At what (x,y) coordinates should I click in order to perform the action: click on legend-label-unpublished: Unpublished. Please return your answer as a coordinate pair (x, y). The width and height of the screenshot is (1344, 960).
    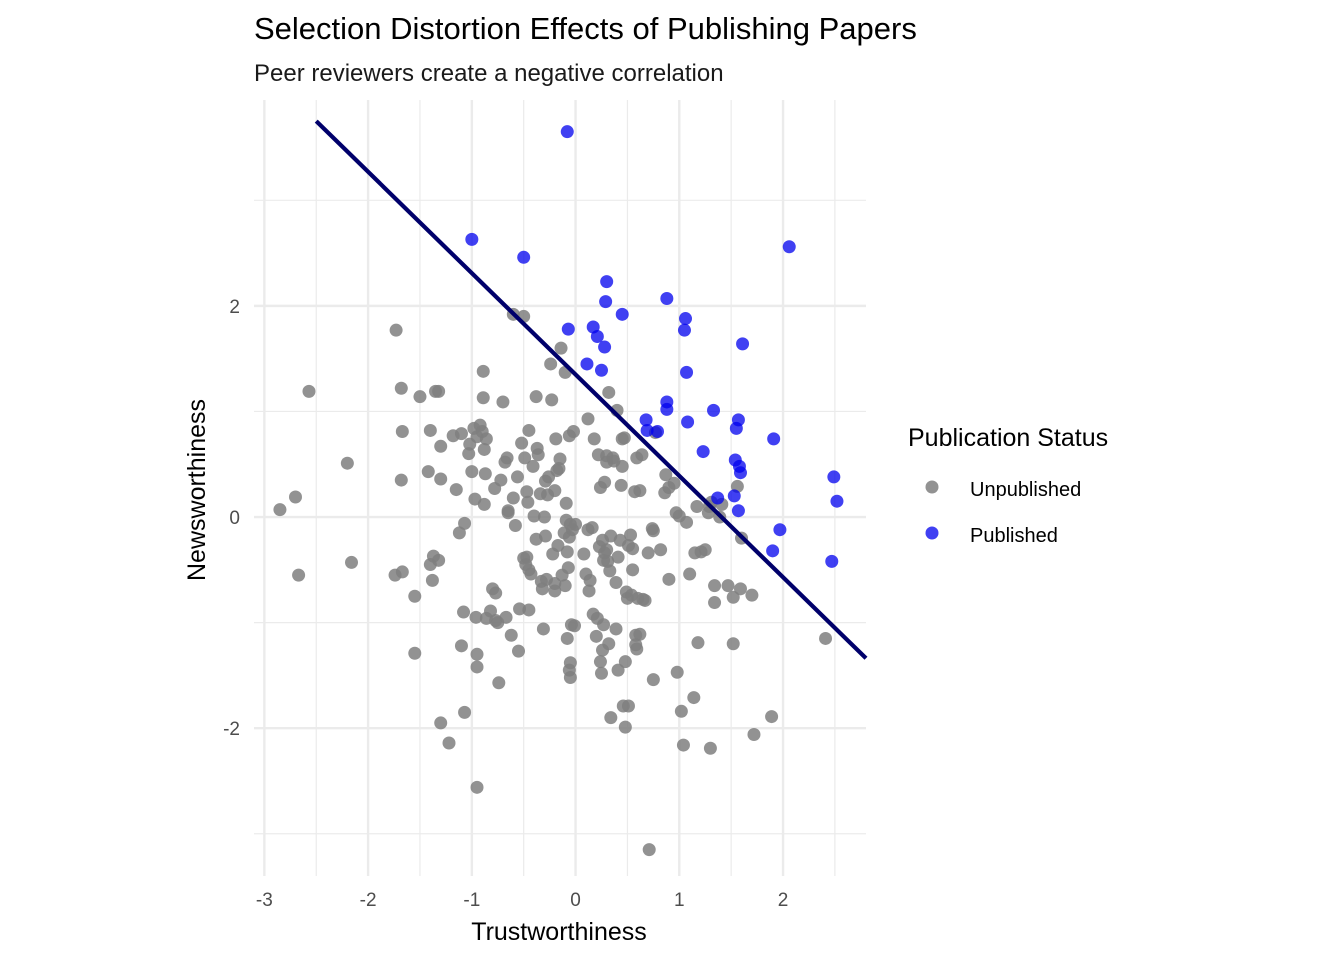
    Looking at the image, I should click on (1025, 490).